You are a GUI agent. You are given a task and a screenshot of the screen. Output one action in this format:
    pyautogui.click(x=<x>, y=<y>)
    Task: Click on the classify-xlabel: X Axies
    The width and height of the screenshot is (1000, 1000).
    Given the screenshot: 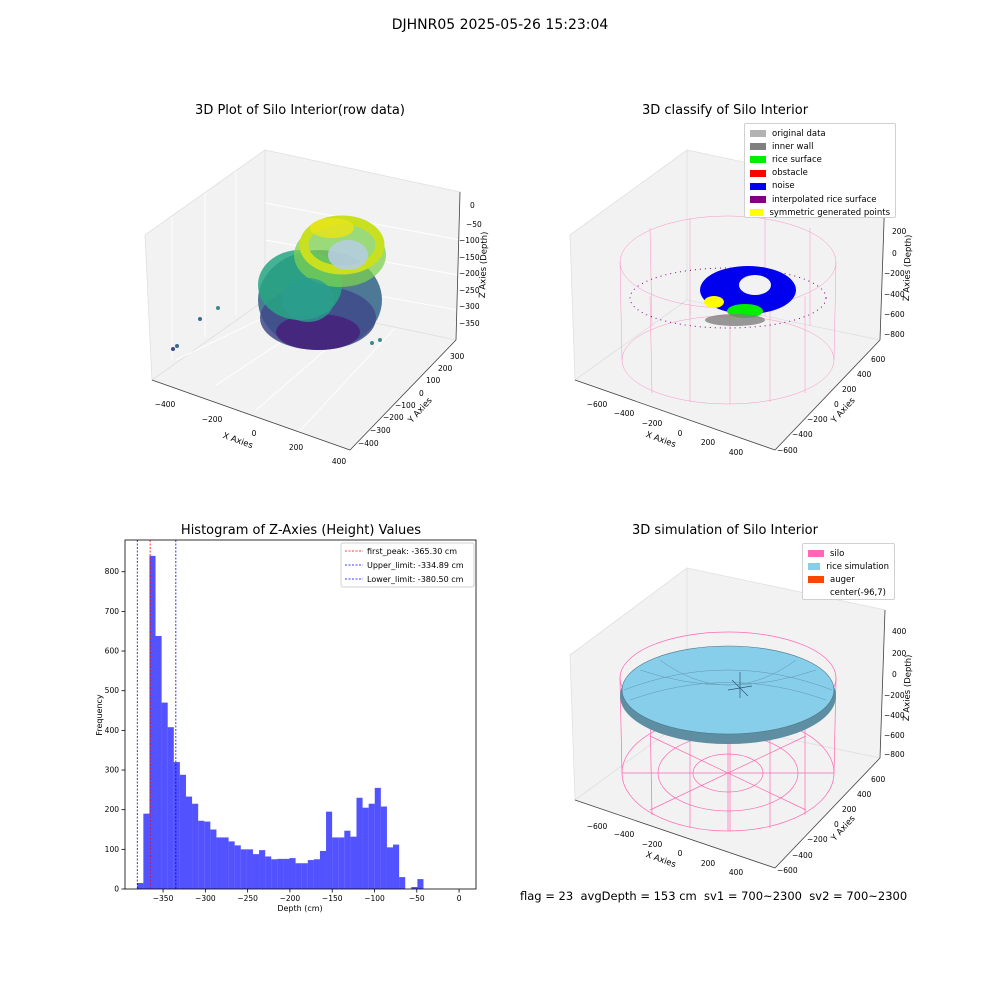 What is the action you would take?
    pyautogui.click(x=660, y=440)
    